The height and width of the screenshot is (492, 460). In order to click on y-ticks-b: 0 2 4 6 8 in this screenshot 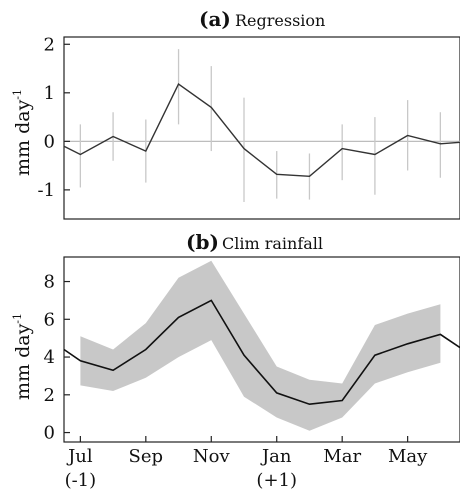, I will do `click(57, 358)`.